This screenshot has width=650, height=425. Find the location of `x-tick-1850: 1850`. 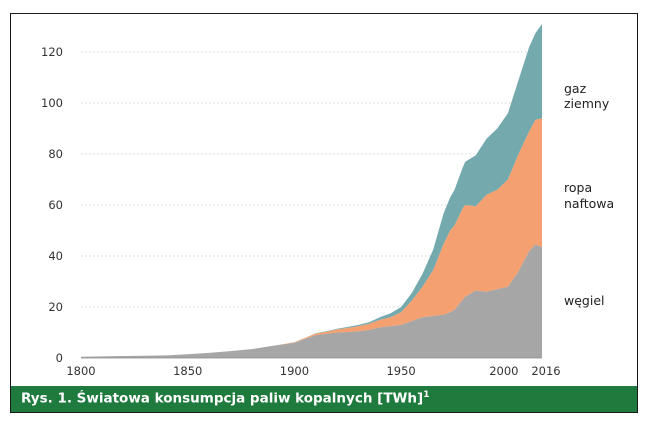

x-tick-1850: 1850 is located at coordinates (187, 371).